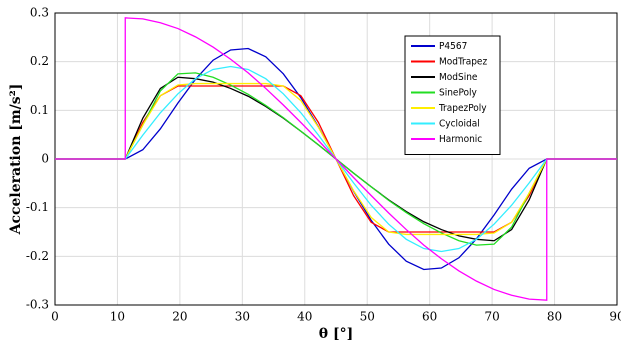  I want to click on y-tick-label: -0.3, so click(37, 305).